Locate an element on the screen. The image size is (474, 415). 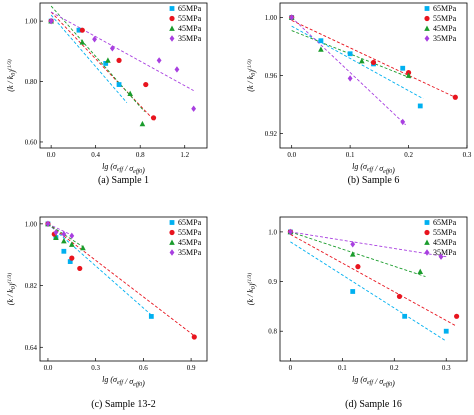
x-tick-label: 0.4 is located at coordinates (95, 155).